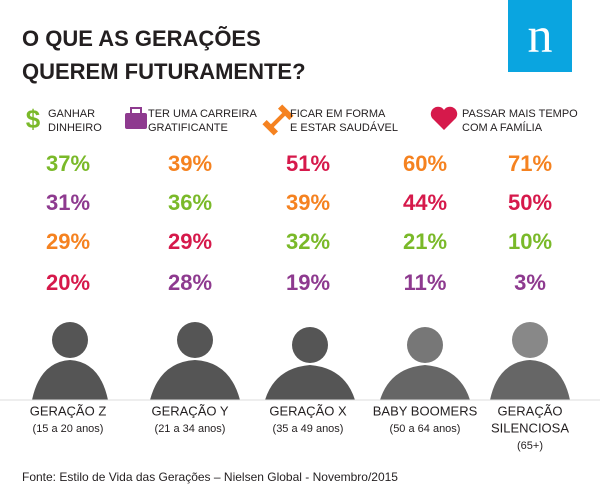 The image size is (600, 503). Describe the element at coordinates (530, 427) in the screenshot. I see `generation-name: SILENCIOSA` at that location.